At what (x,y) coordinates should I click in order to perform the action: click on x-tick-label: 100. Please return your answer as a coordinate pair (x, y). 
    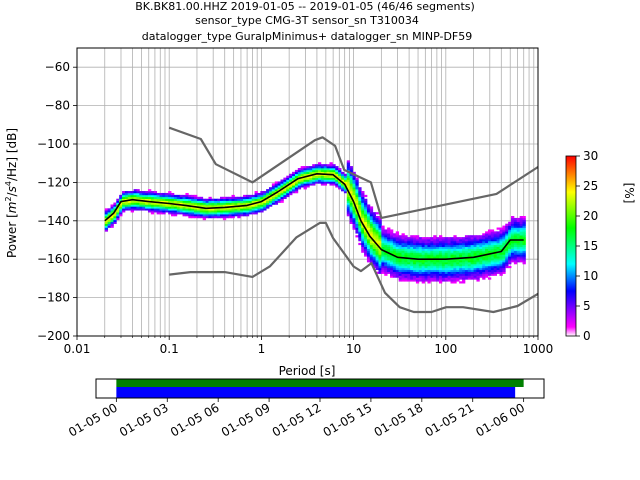
    Looking at the image, I should click on (445, 349).